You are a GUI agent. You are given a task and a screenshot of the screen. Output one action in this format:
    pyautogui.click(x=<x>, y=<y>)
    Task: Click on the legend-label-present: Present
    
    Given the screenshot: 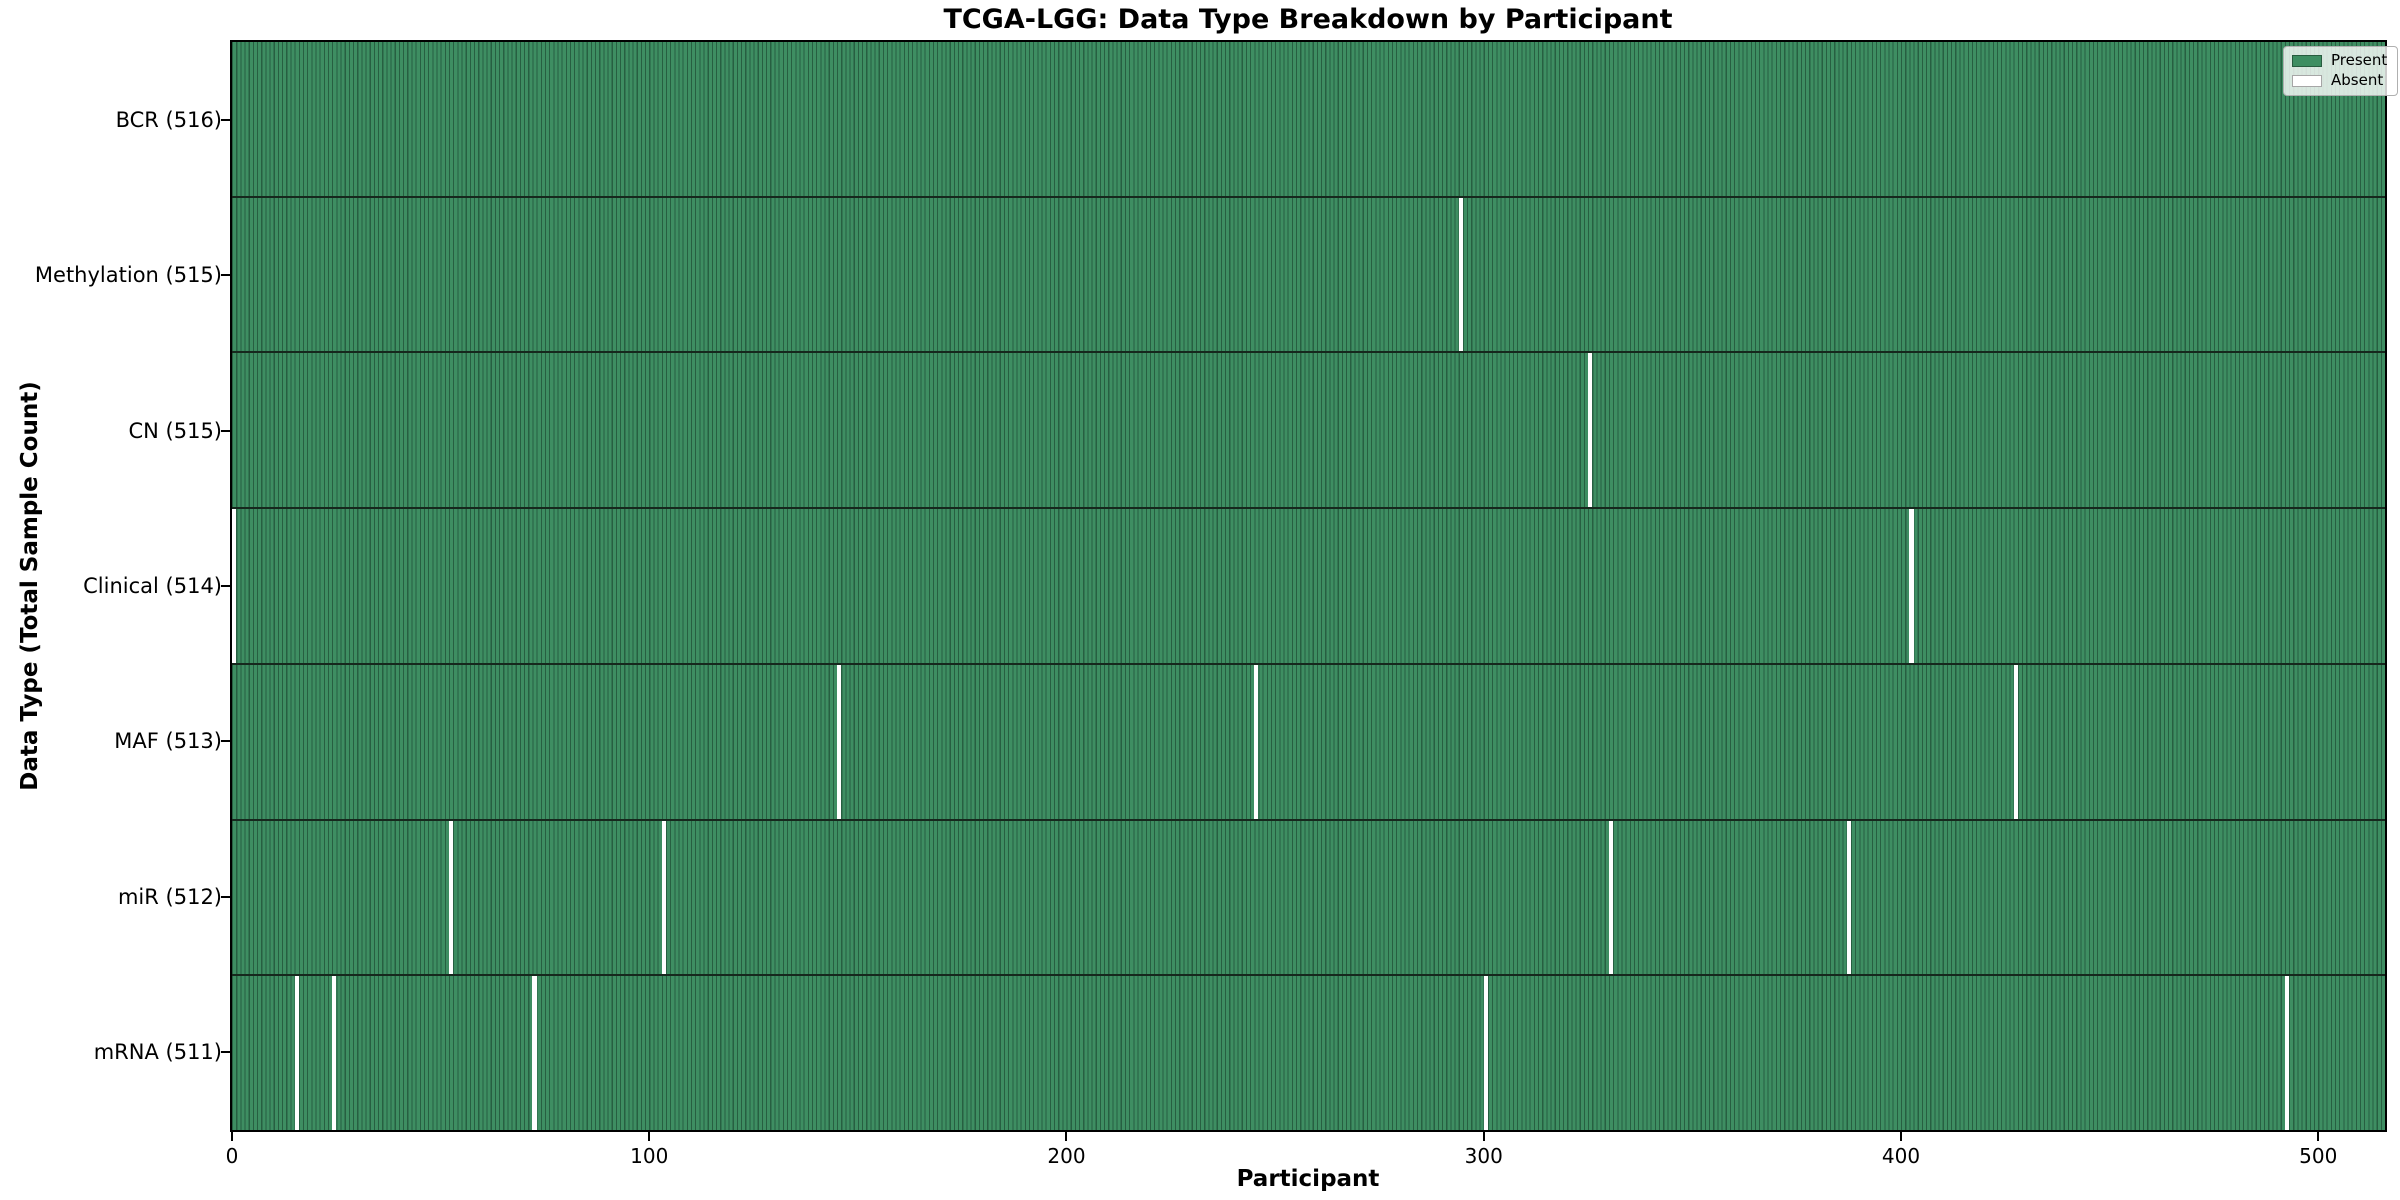 What is the action you would take?
    pyautogui.click(x=2359, y=60)
    